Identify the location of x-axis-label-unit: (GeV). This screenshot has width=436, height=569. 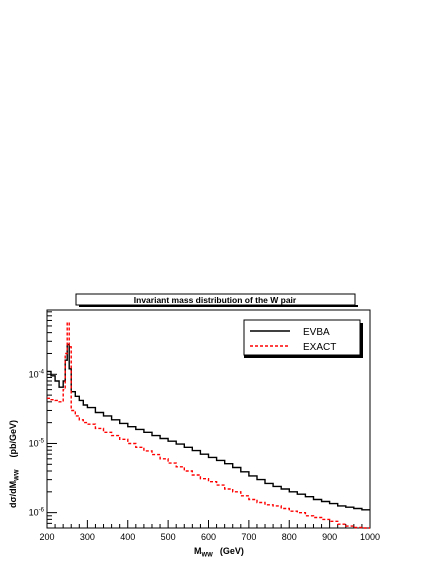
(232, 551).